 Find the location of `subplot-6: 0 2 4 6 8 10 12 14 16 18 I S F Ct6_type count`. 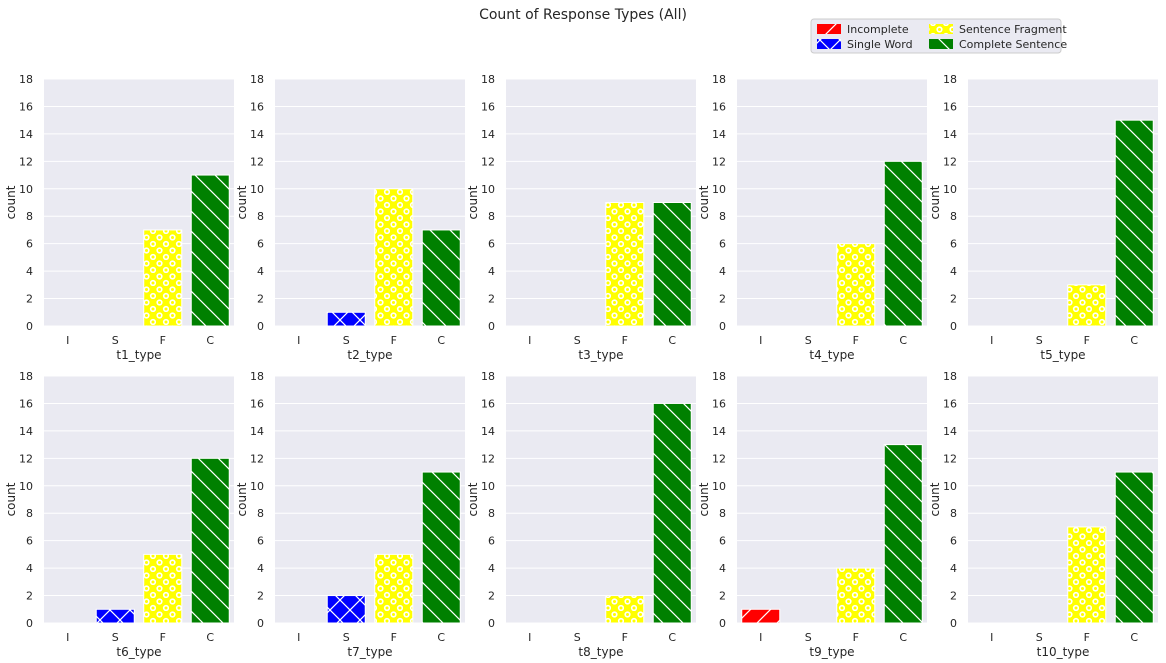

subplot-6: 0 2 4 6 8 10 12 14 16 18 I S F Ct6_type count is located at coordinates (119, 514).